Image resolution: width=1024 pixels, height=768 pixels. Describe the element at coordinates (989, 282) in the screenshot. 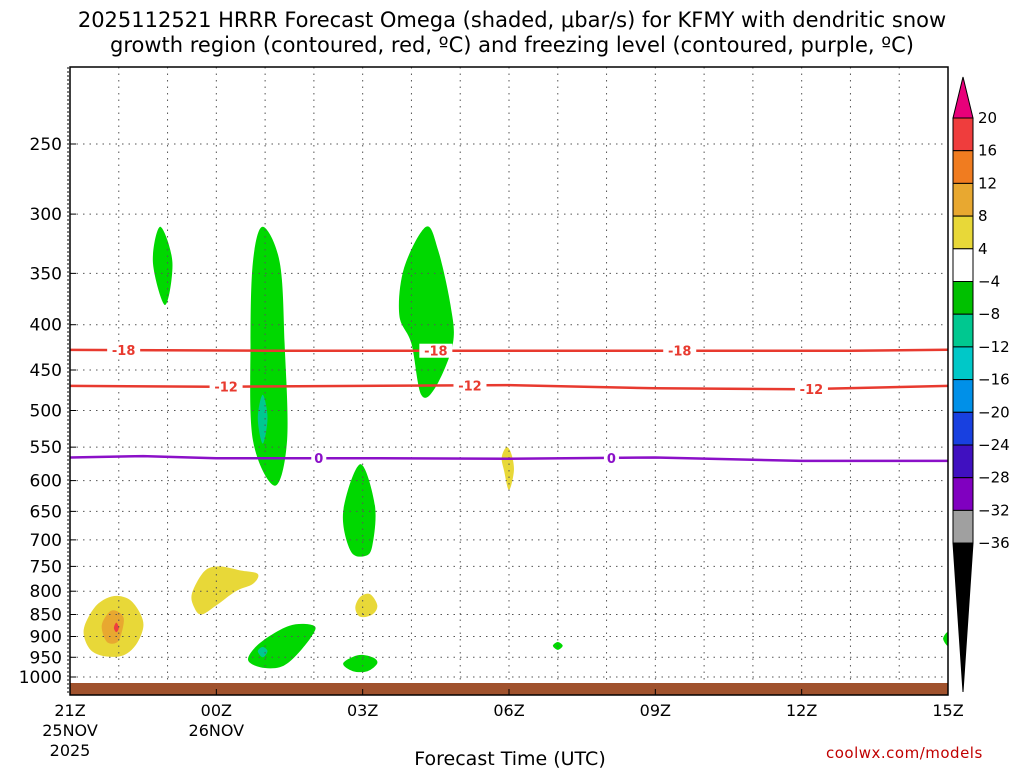

I see `colorbar-label-5: −4` at that location.